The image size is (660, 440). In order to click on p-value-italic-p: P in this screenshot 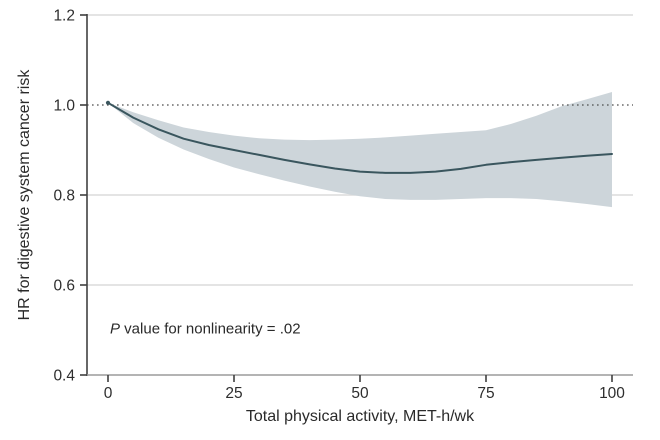, I will do `click(115, 329)`.